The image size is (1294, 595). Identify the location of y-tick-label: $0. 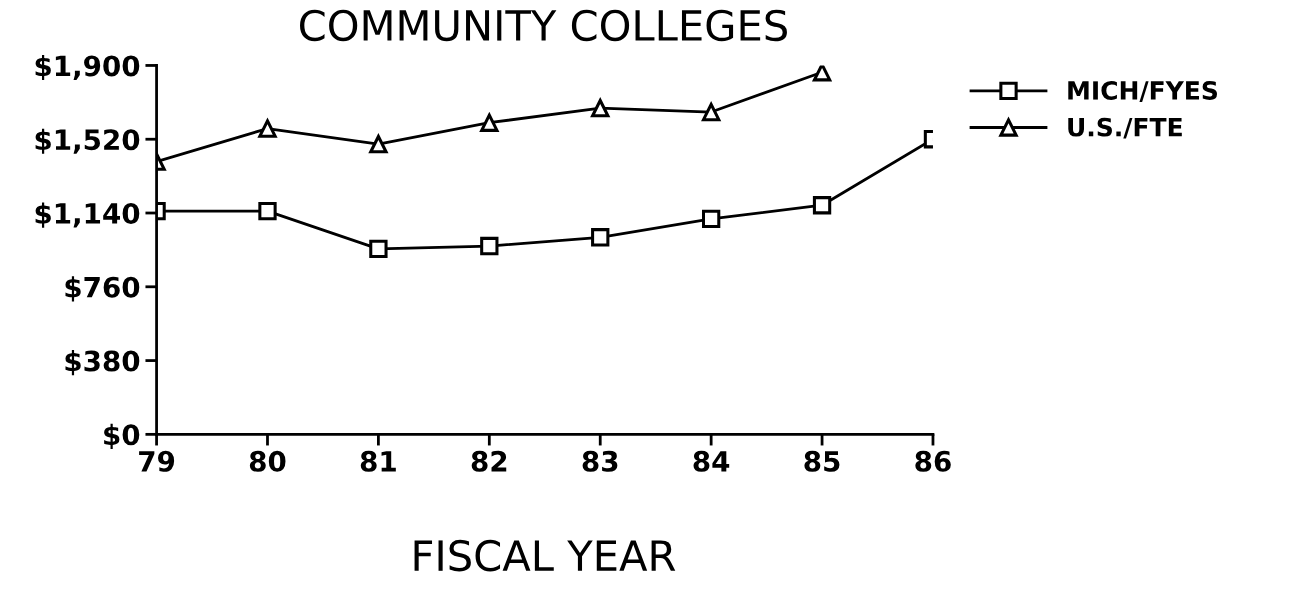
(122, 436).